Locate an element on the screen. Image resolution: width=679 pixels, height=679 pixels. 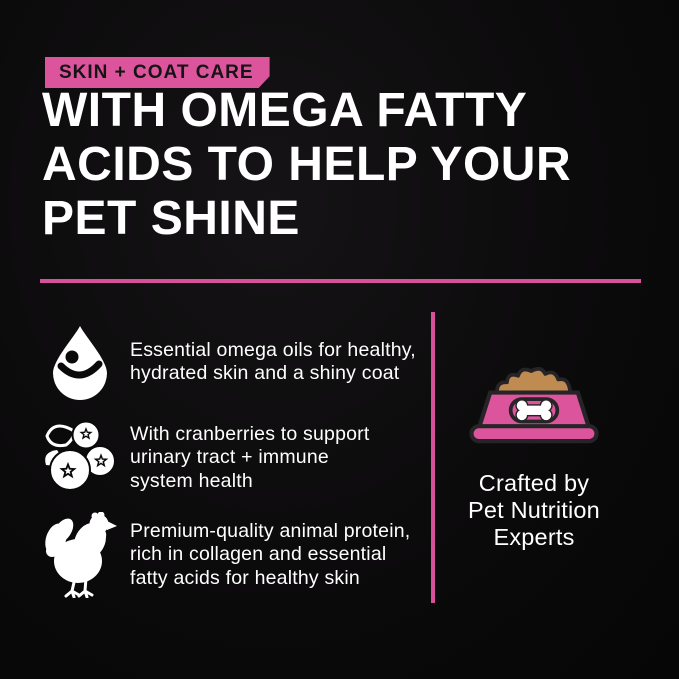
expert-text: Crafted by Pet Nutrition Experts is located at coordinates (534, 510).